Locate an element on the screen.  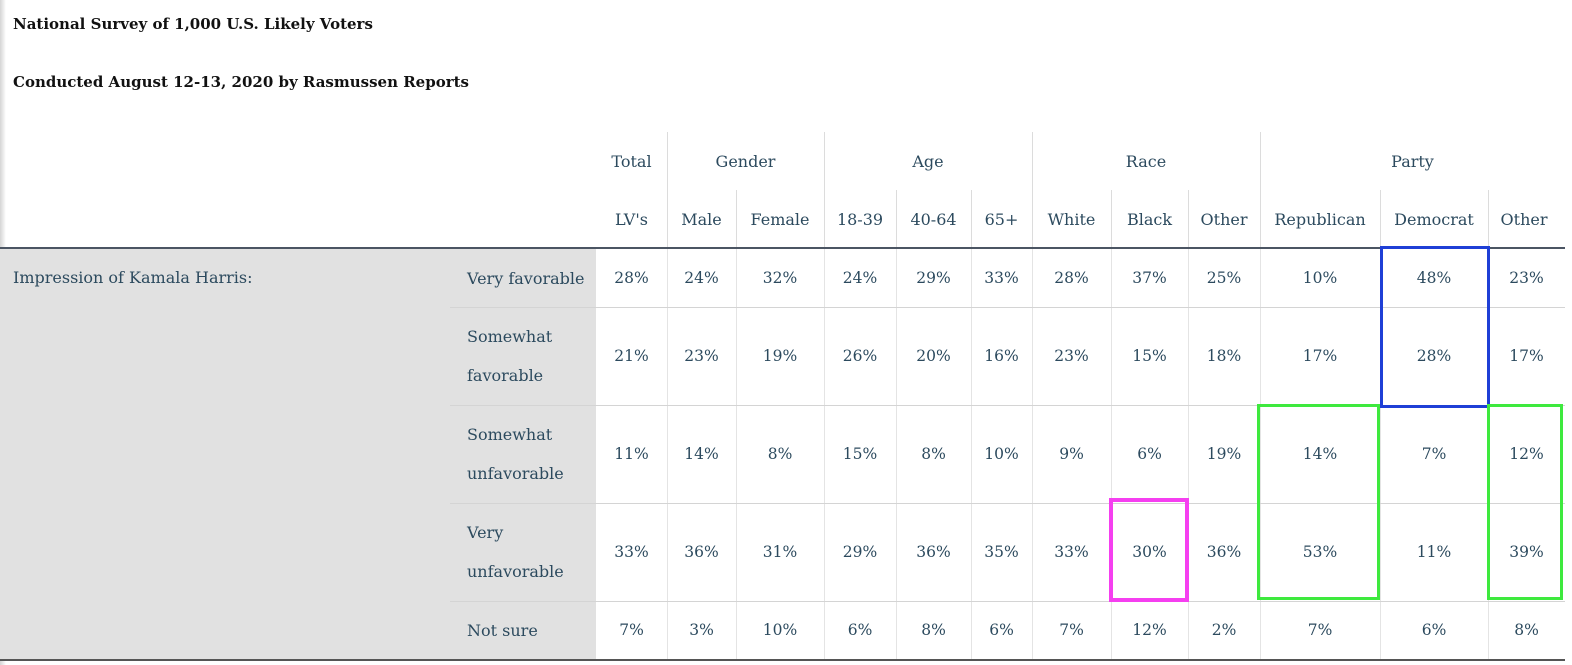
highlight-box-blue is located at coordinates (1435, 327).